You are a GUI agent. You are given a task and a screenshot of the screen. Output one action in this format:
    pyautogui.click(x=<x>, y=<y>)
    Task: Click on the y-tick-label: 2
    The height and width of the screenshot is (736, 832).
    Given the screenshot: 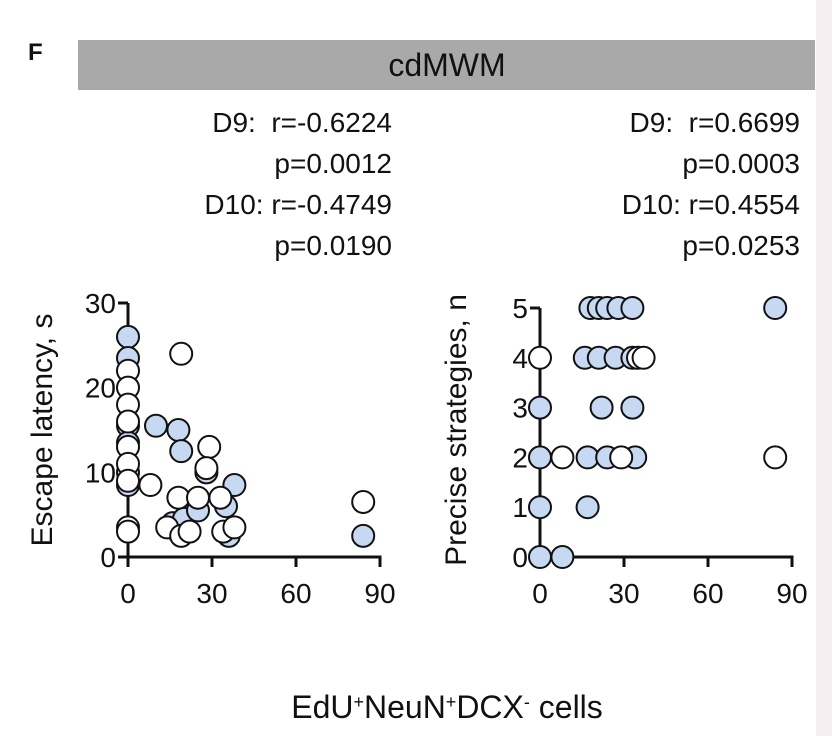 What is the action you would take?
    pyautogui.click(x=520, y=457)
    